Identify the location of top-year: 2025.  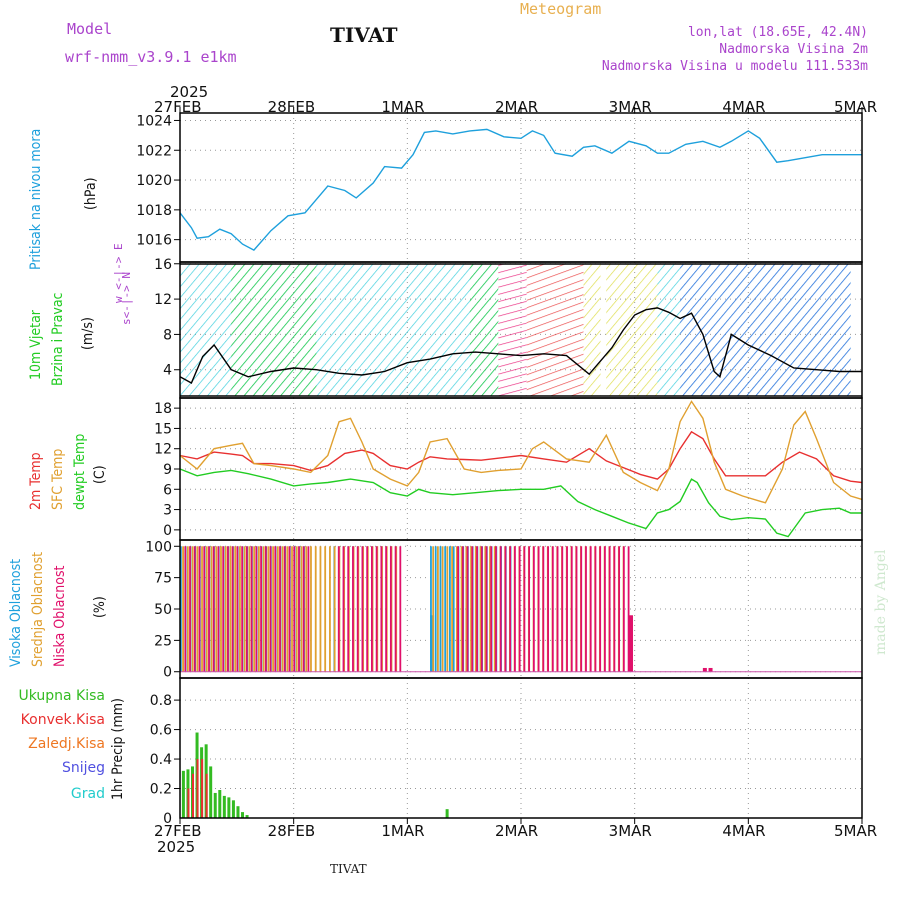
(189, 92).